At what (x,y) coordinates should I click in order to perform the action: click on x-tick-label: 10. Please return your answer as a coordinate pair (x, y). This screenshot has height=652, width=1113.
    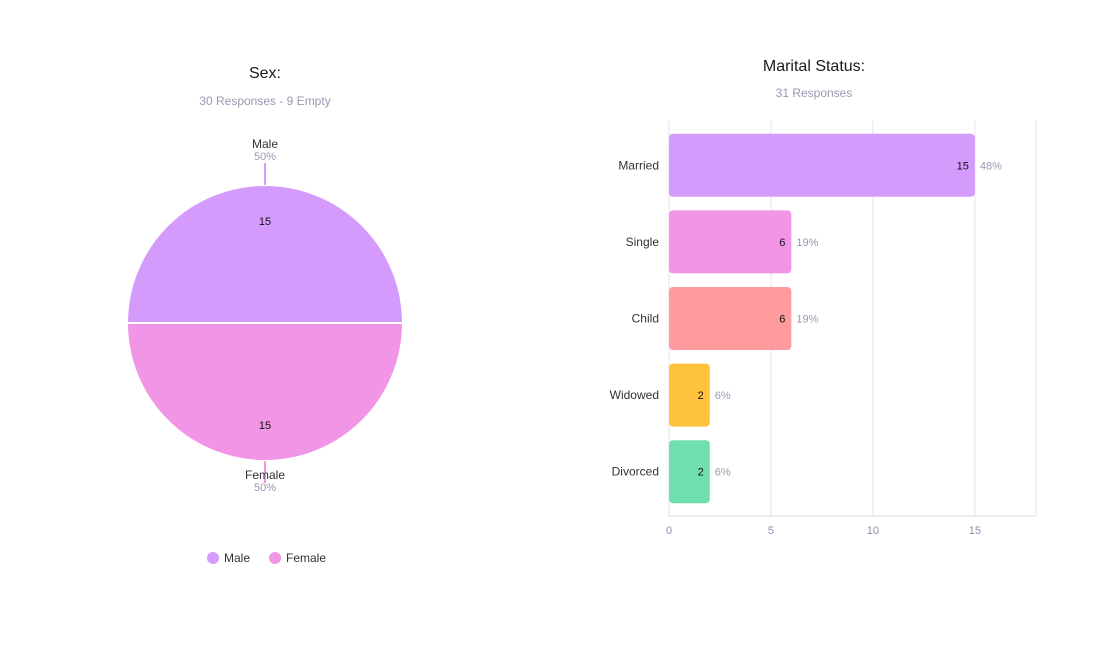
    Looking at the image, I should click on (873, 531).